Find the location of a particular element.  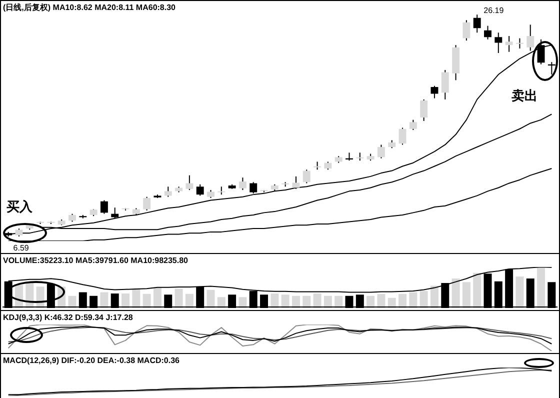

chart-title: (日线,后复权) MA10:8.62 MA20:8.11 MA60:8.30 is located at coordinates (89, 7).